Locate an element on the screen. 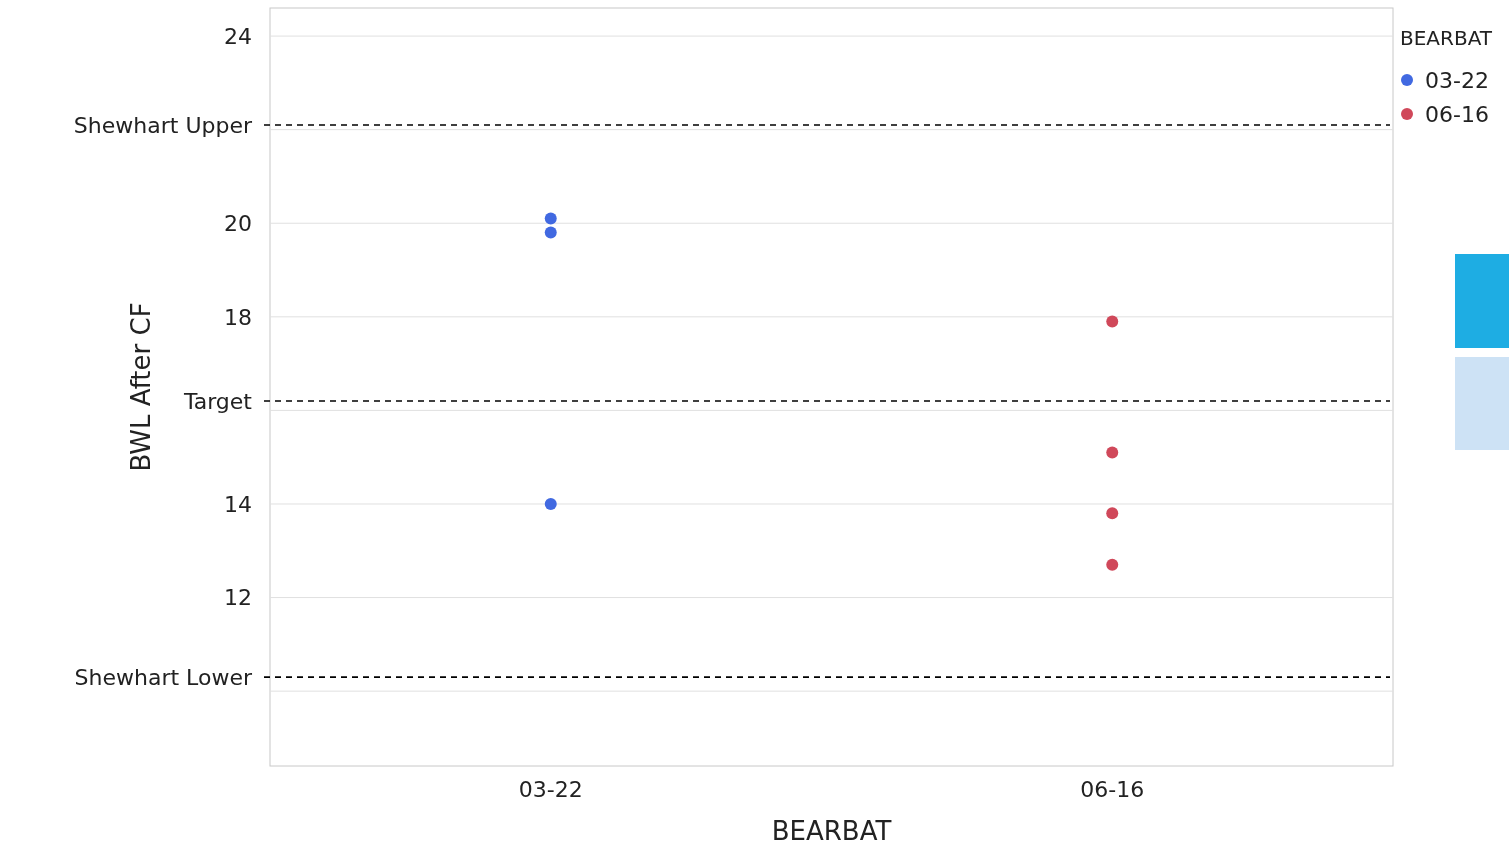 The height and width of the screenshot is (848, 1509). y-tick-label: 20 is located at coordinates (238, 223).